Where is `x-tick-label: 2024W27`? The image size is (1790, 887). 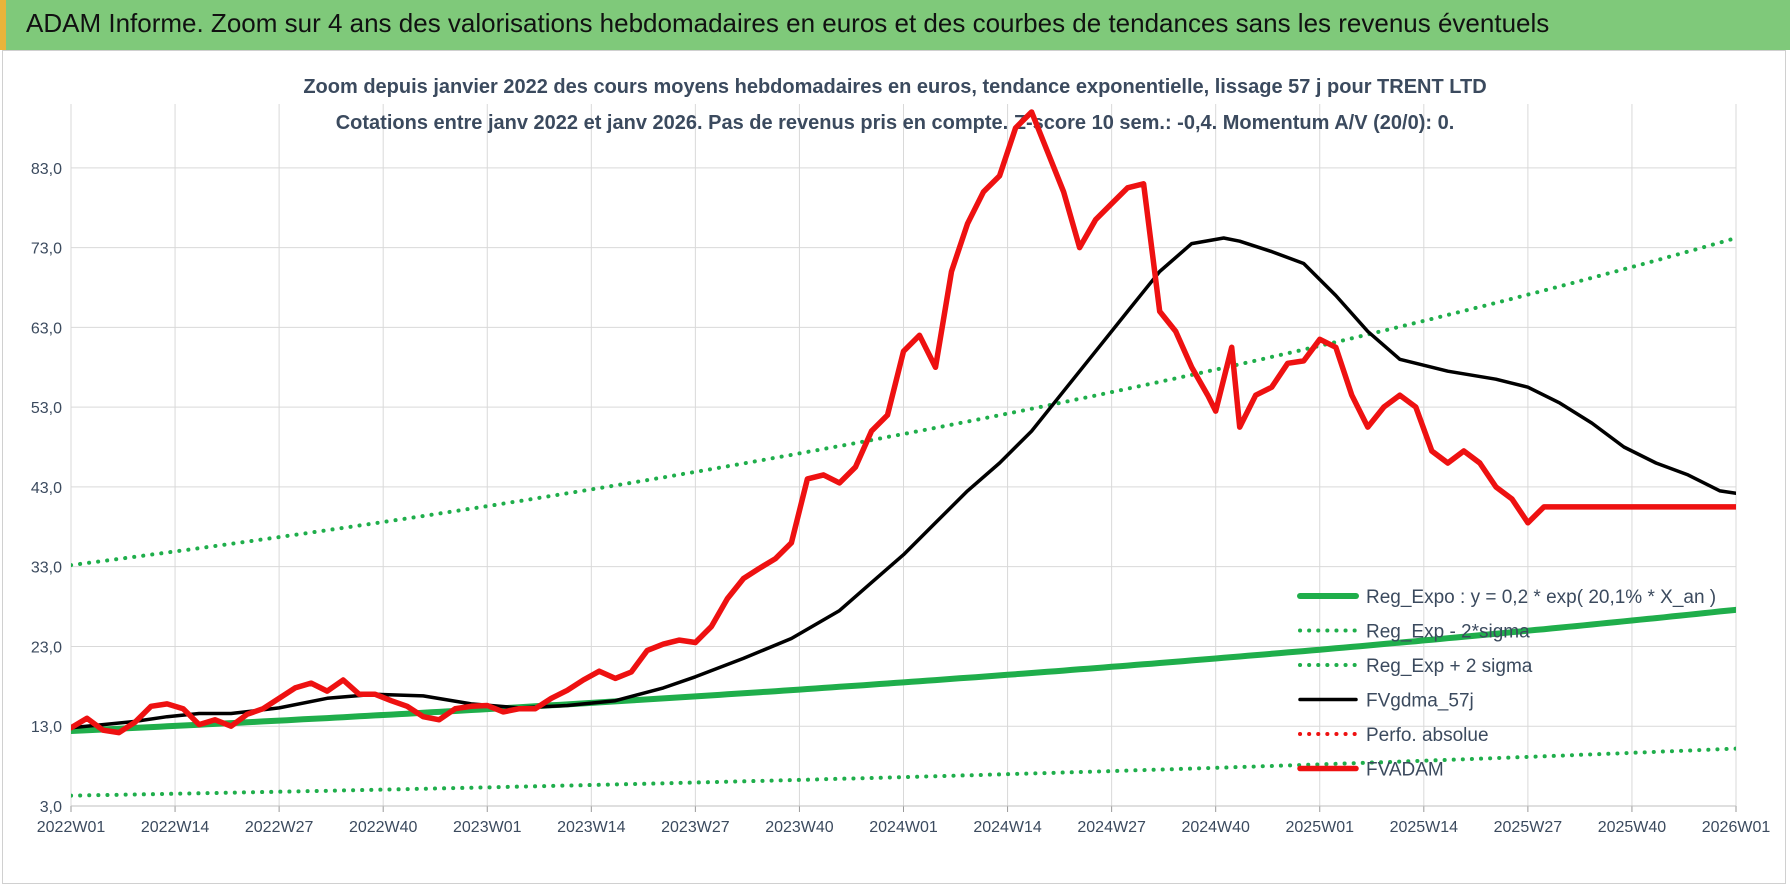
x-tick-label: 2024W27 is located at coordinates (1111, 827).